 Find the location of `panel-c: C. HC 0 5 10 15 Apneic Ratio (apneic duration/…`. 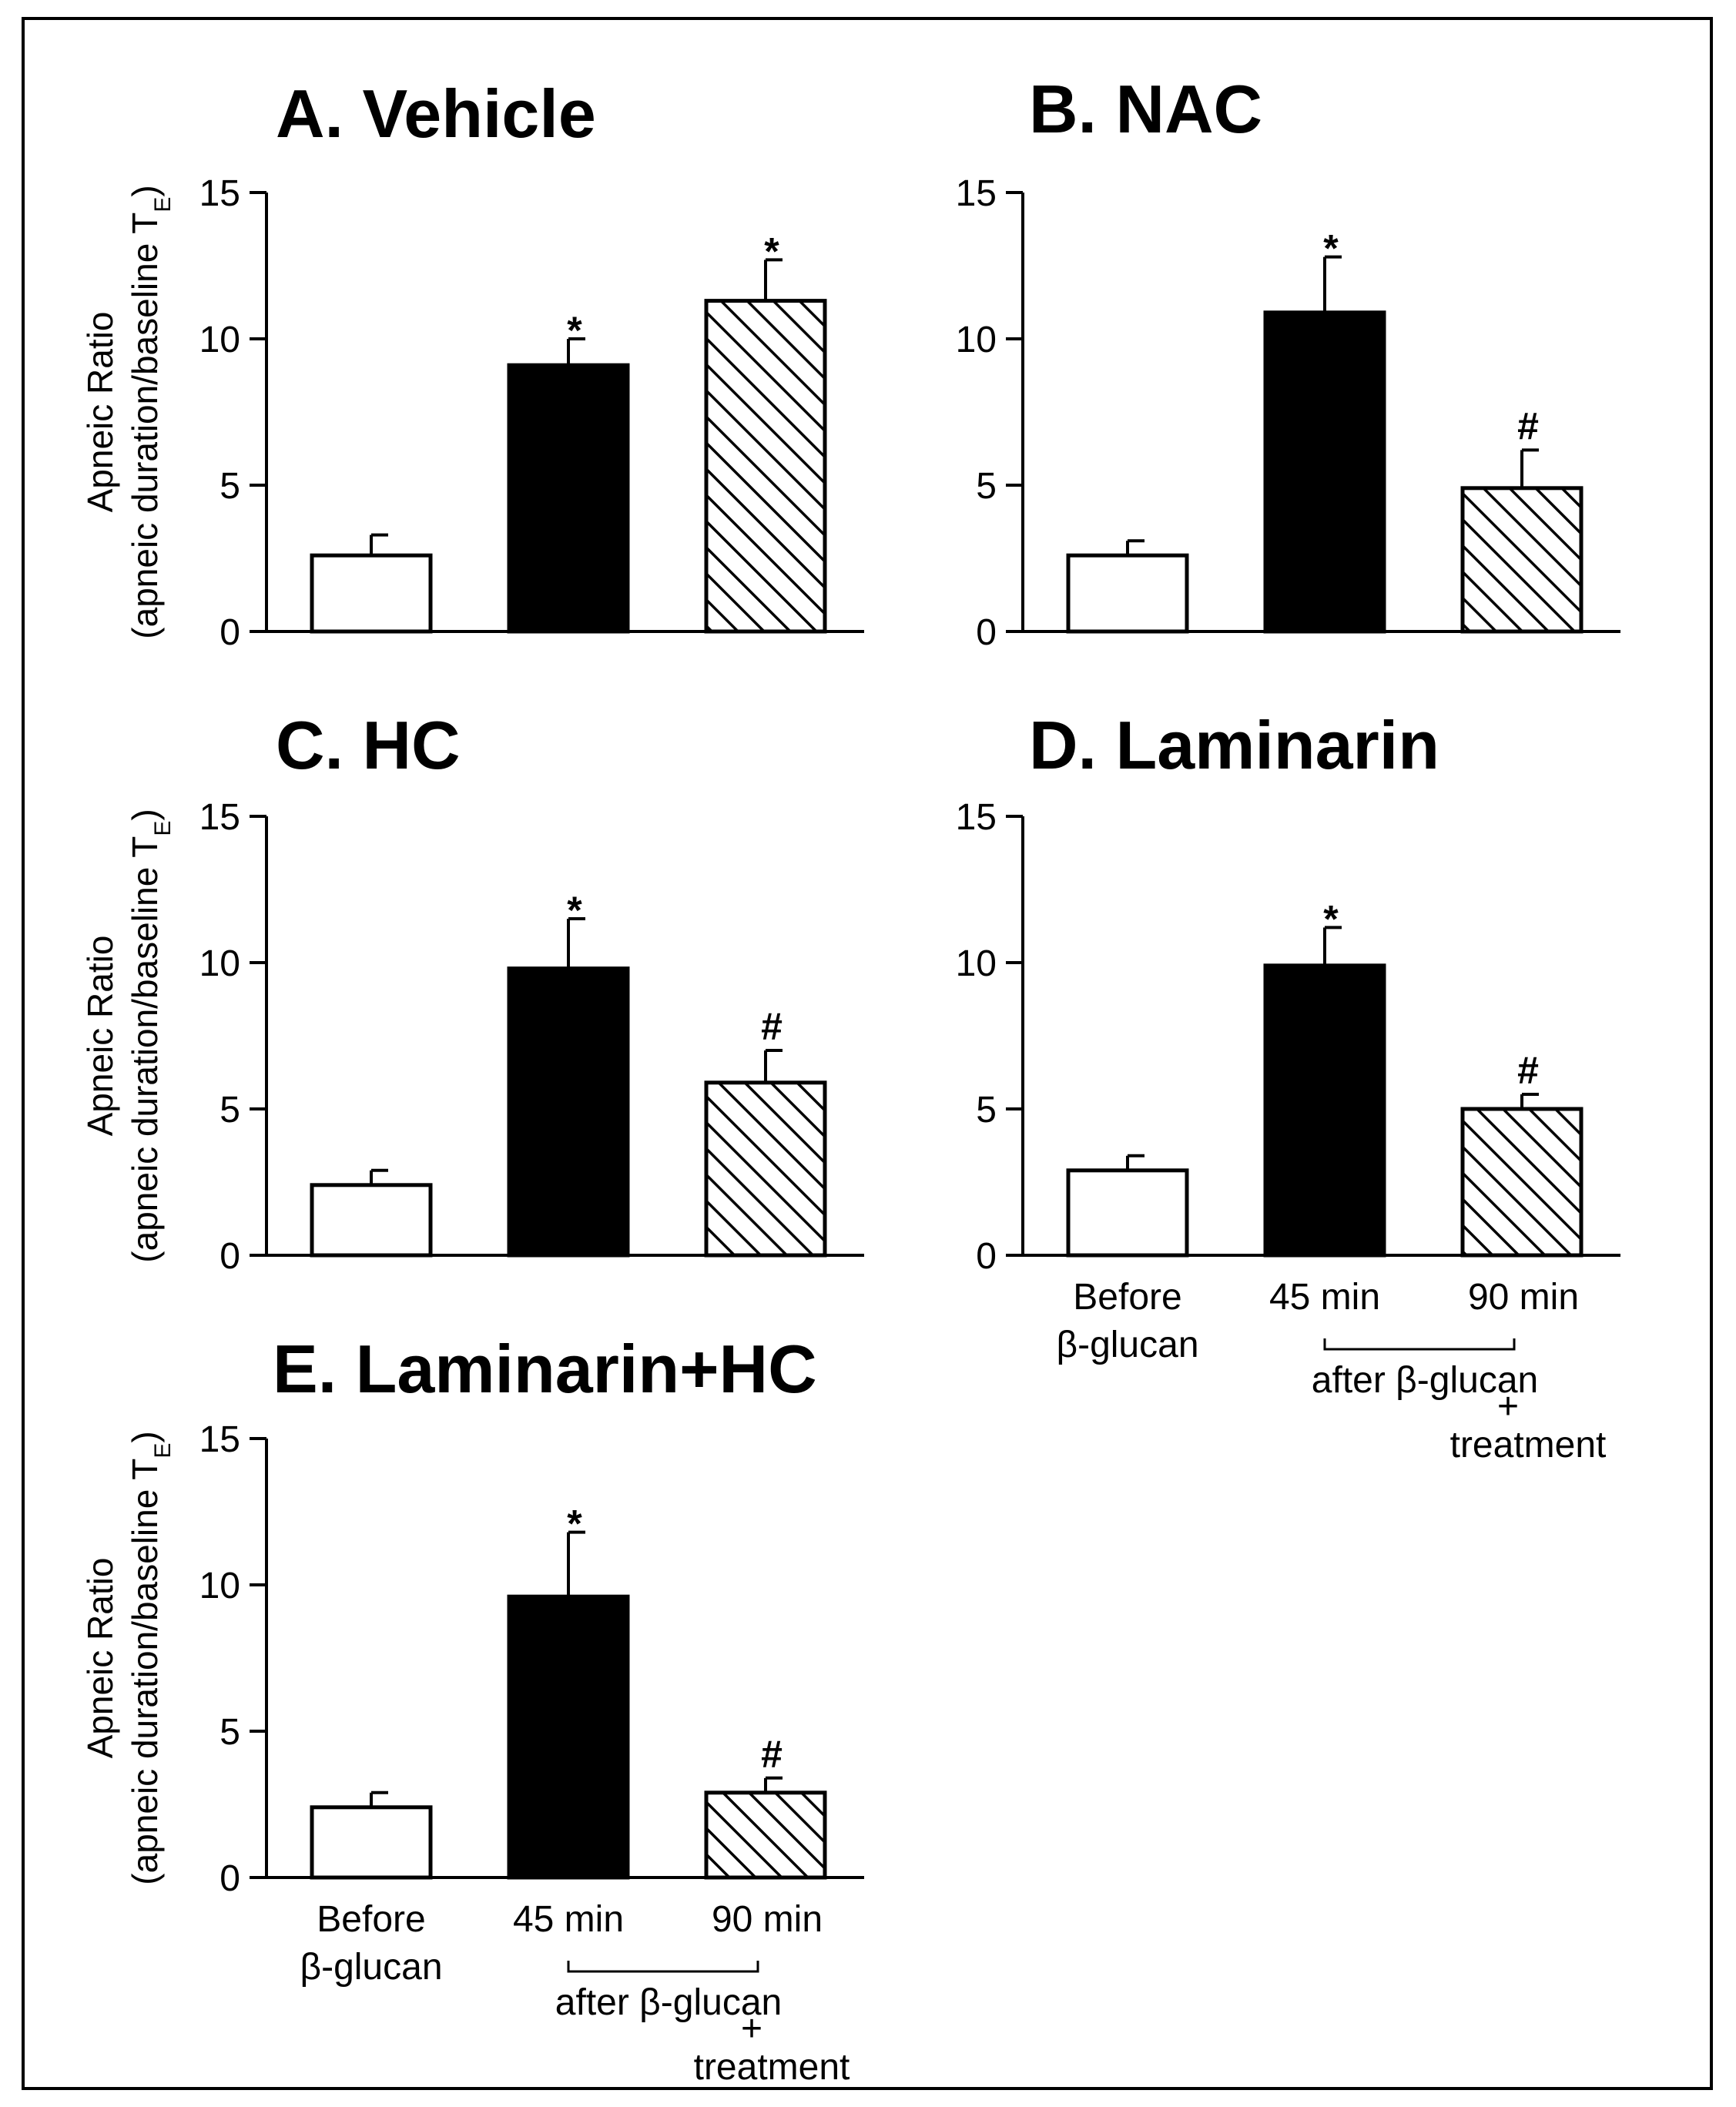

panel-c: C. HC 0 5 10 15 Apneic Ratio (apneic duration/… is located at coordinates (472, 992).